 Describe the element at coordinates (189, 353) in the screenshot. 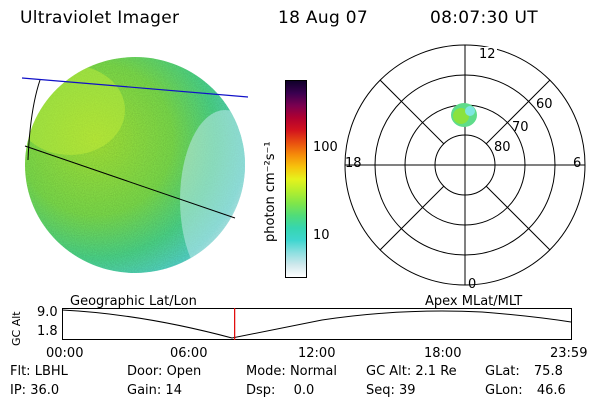

I see `time-tick-1: 06:00` at that location.